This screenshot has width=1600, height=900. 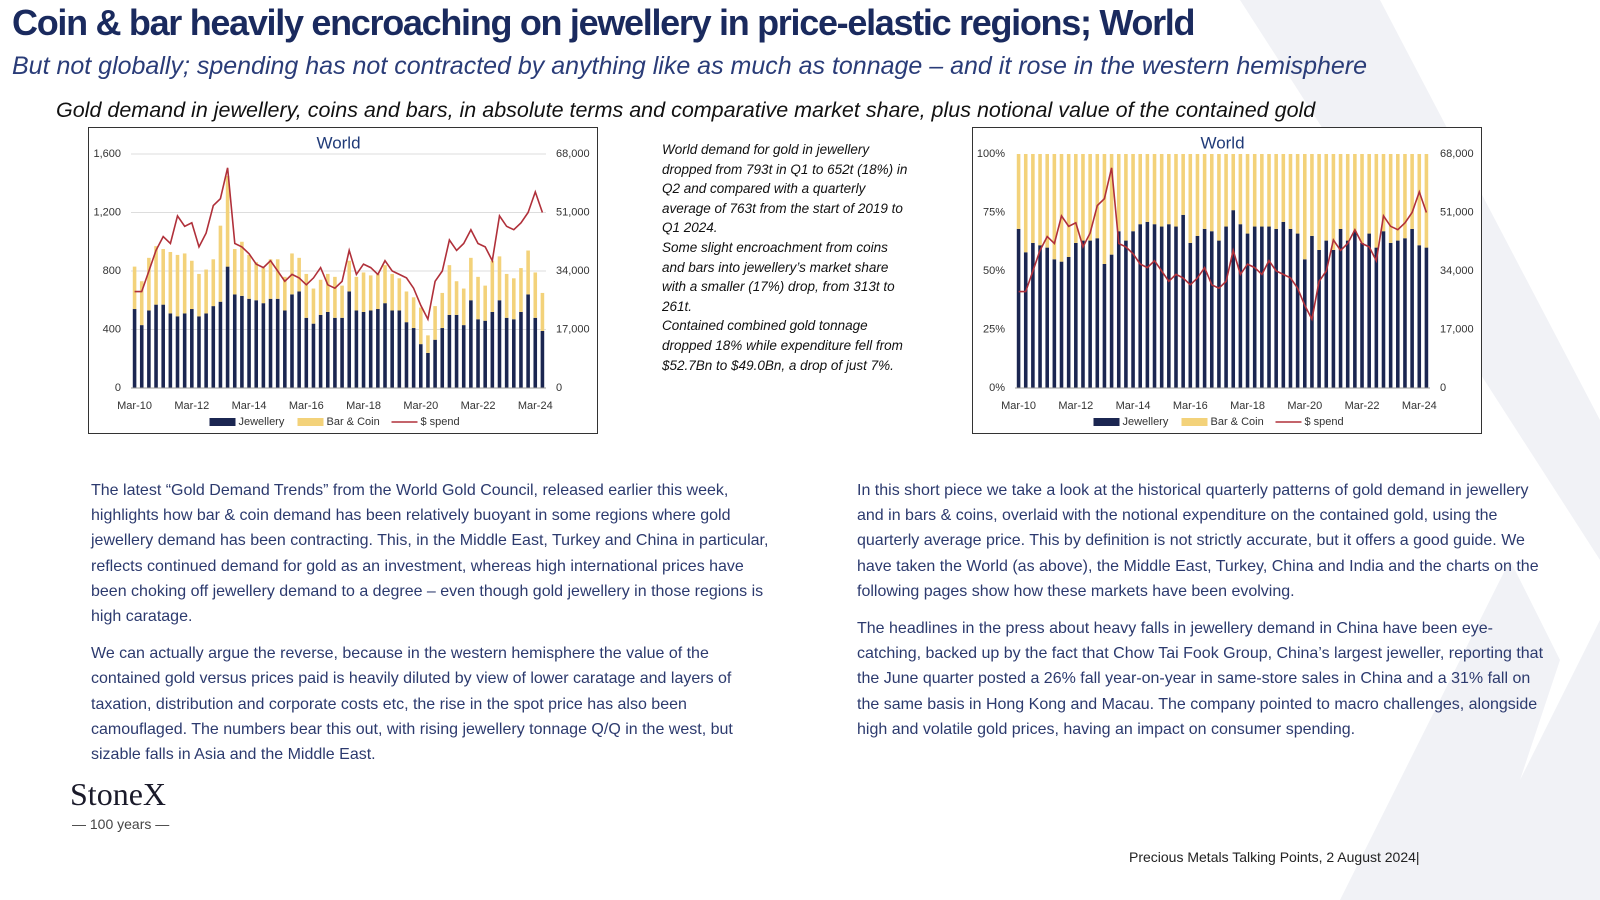 What do you see at coordinates (134, 406) in the screenshot?
I see `x-tick-label: Mar-10` at bounding box center [134, 406].